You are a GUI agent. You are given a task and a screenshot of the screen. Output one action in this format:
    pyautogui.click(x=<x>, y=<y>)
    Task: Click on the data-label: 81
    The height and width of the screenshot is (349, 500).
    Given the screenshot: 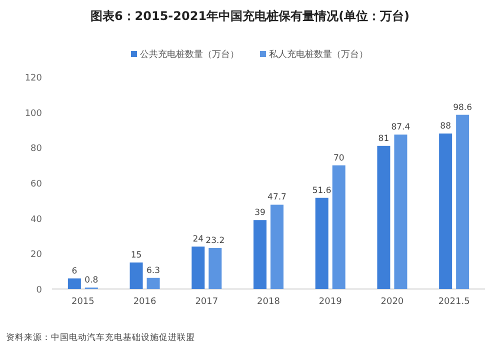 What is the action you would take?
    pyautogui.click(x=384, y=139)
    